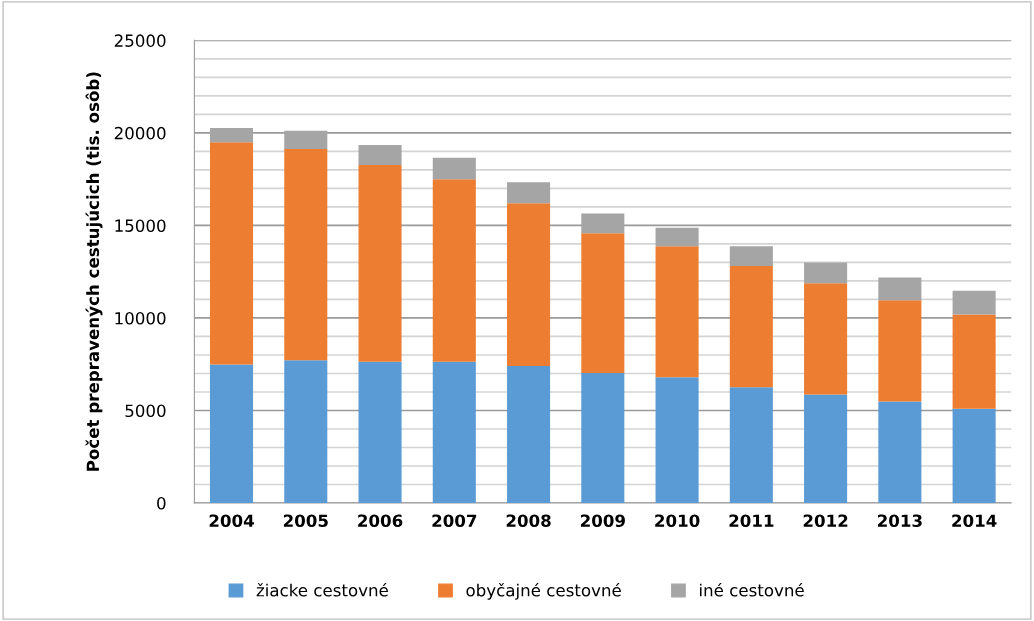 This screenshot has height=621, width=1034. Describe the element at coordinates (899, 521) in the screenshot. I see `x-tick-label: 2013` at that location.